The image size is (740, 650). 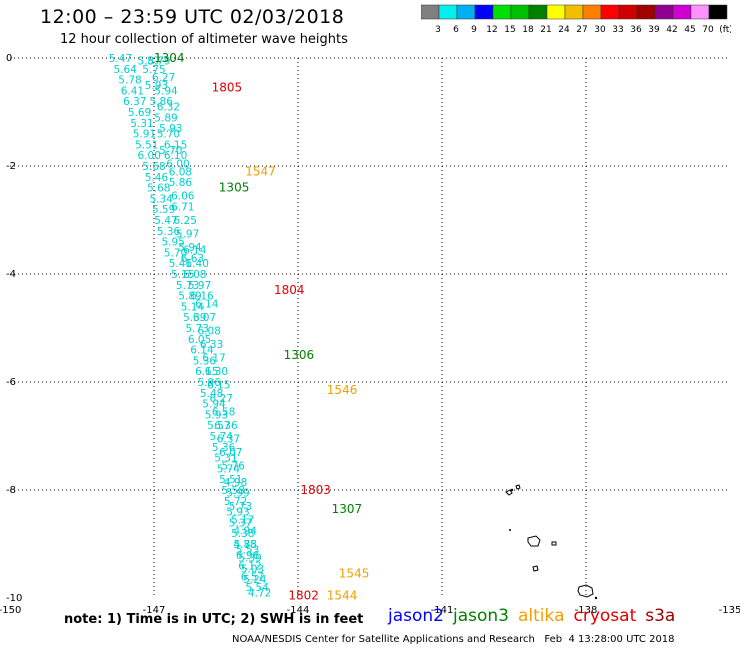 What do you see at coordinates (303, 595) in the screenshot?
I see `pass-number-label: 1802` at bounding box center [303, 595].